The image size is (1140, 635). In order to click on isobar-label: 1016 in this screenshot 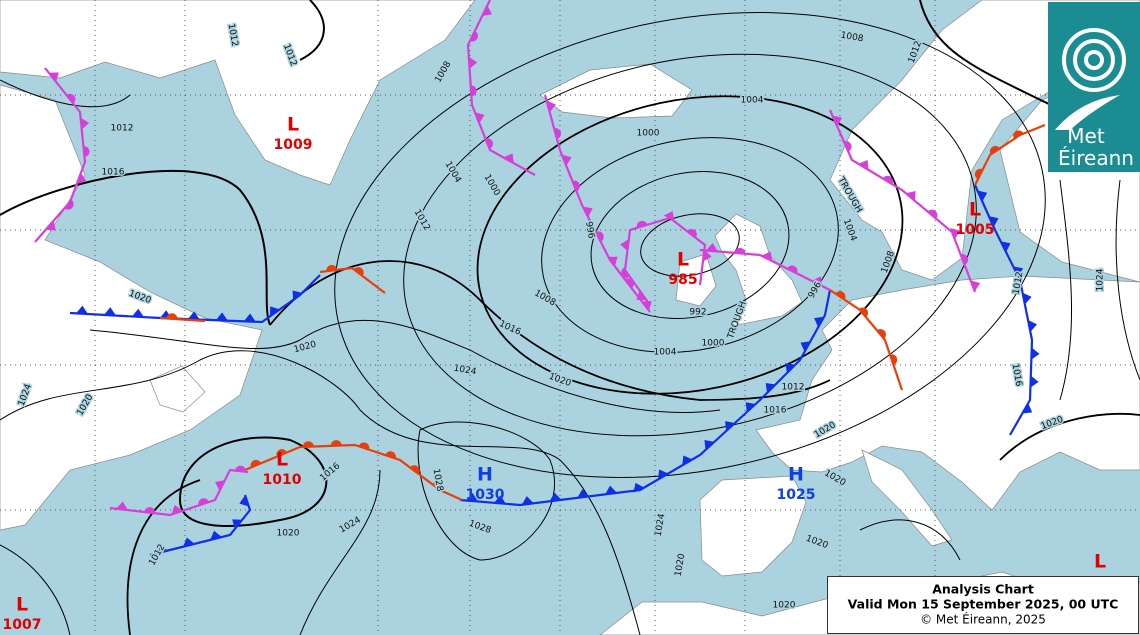, I will do `click(113, 173)`.